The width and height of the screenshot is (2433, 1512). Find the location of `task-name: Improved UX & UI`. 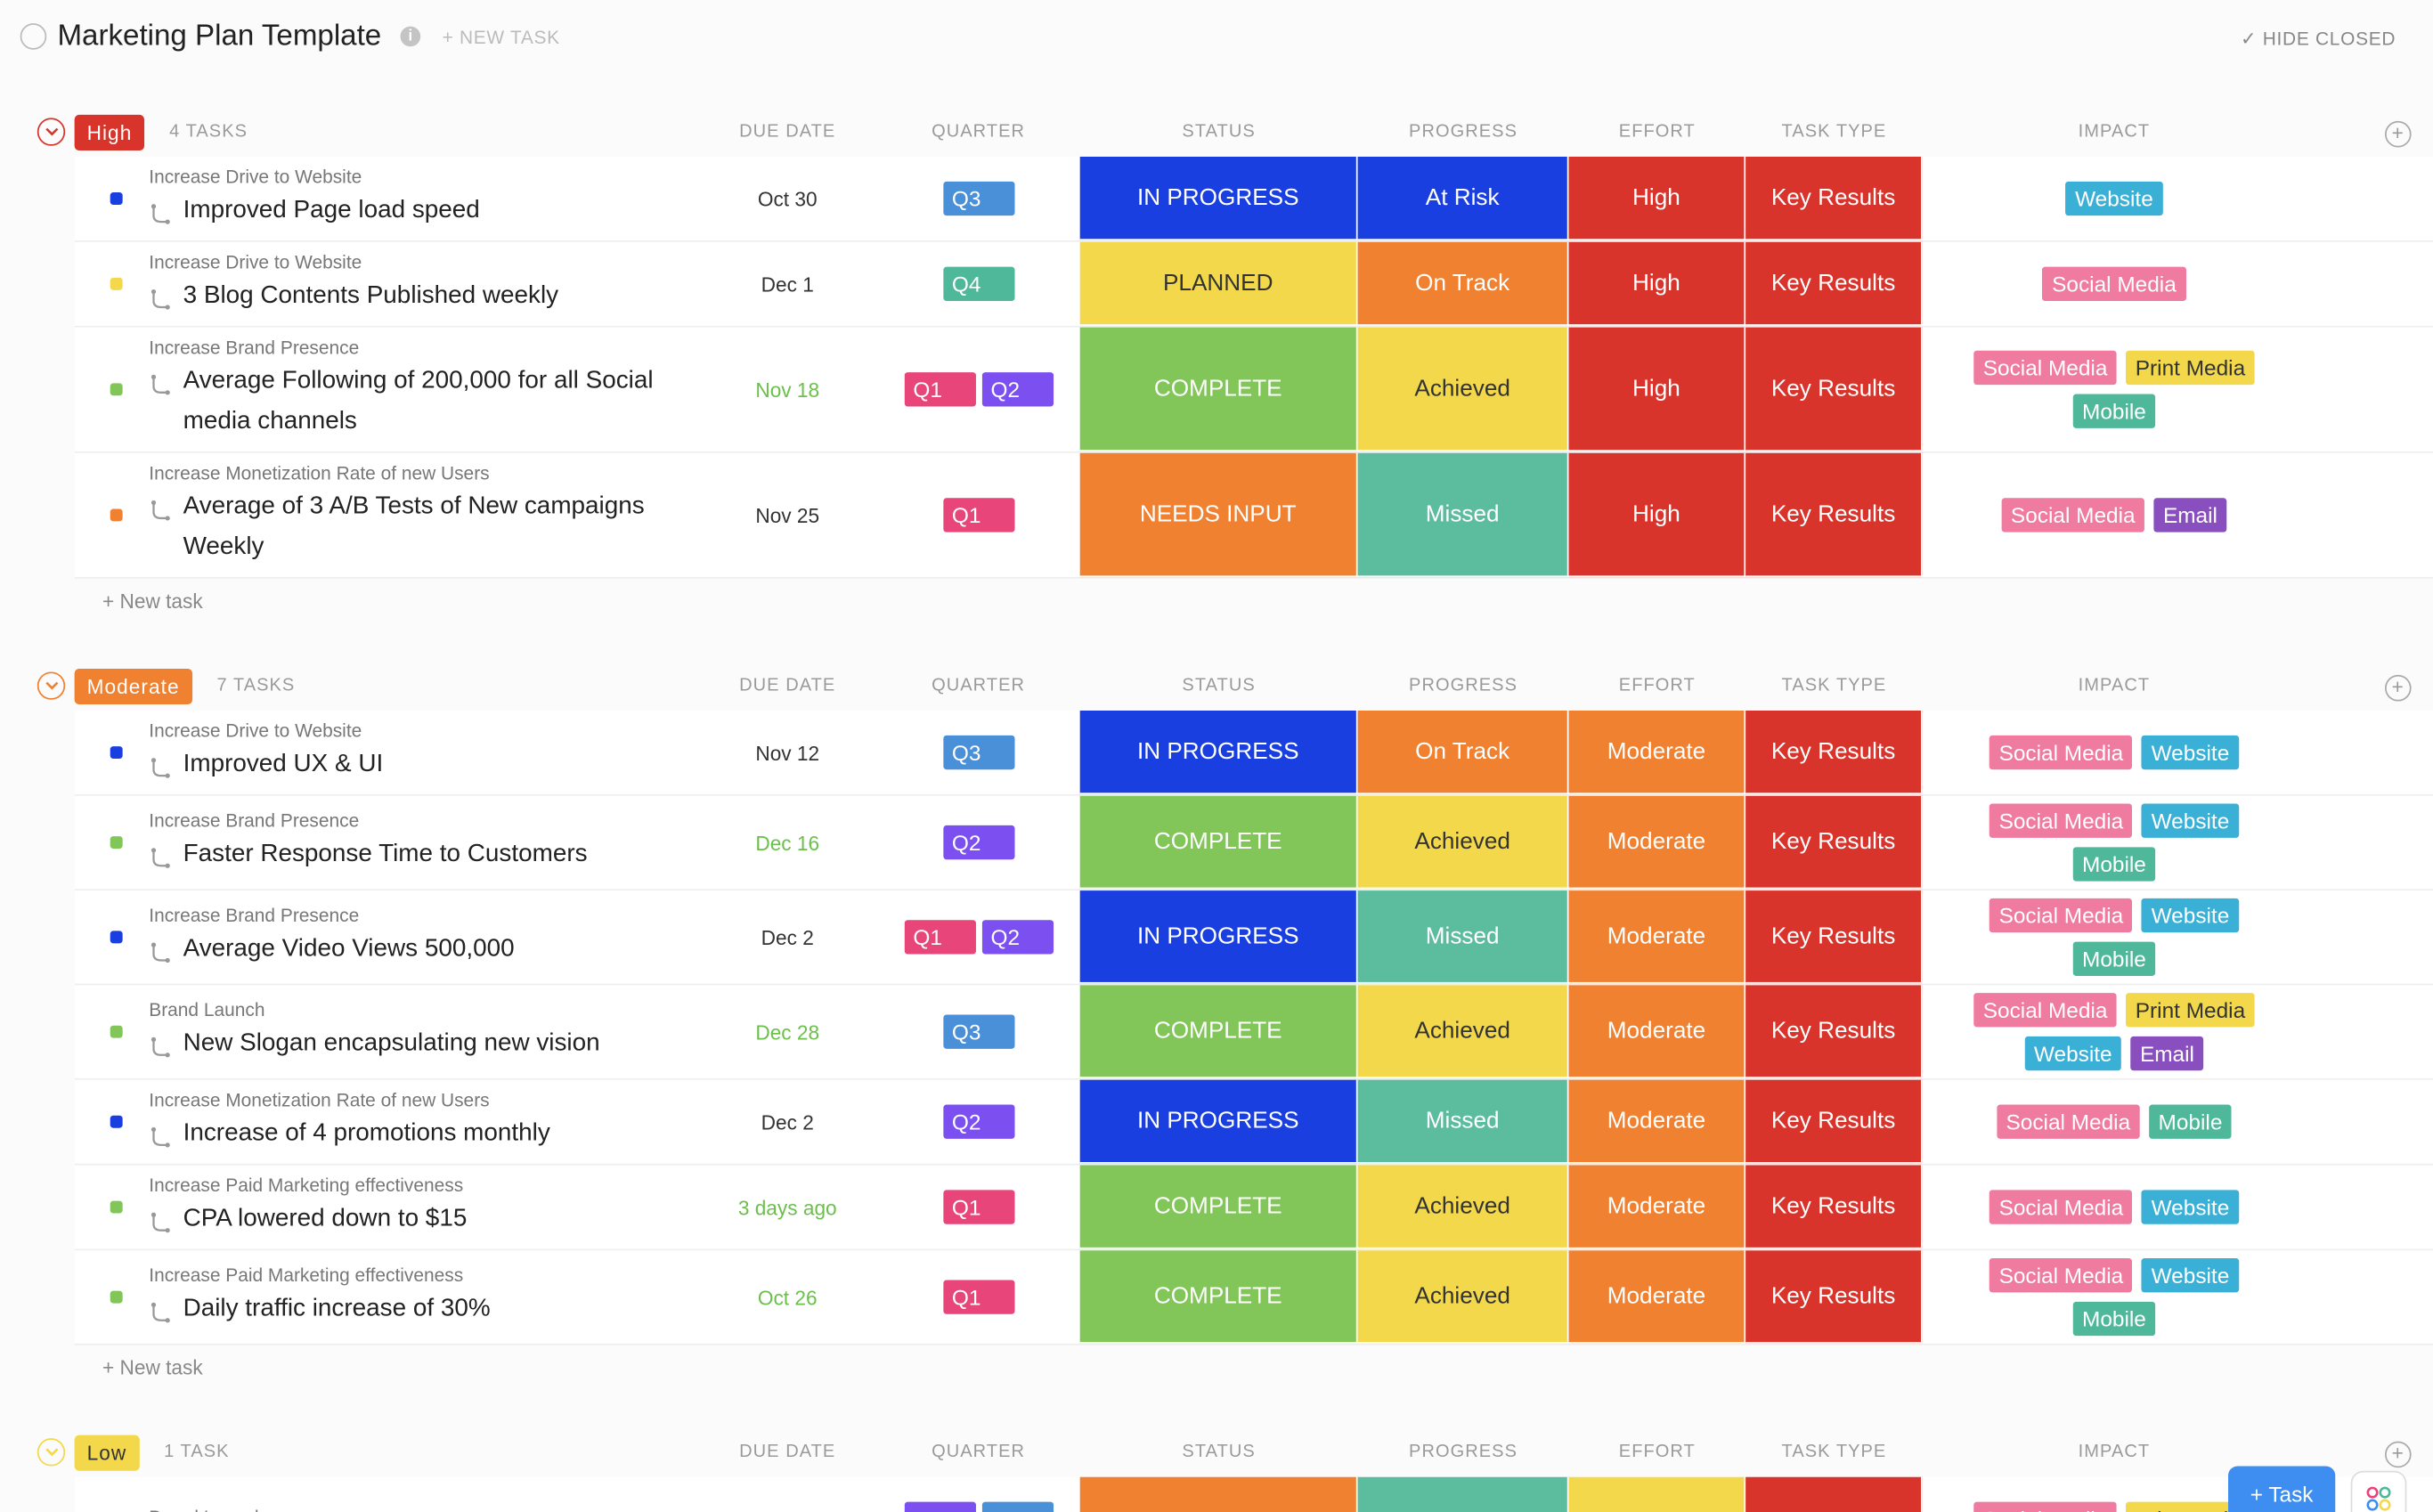

task-name: Improved UX & UI is located at coordinates (284, 764).